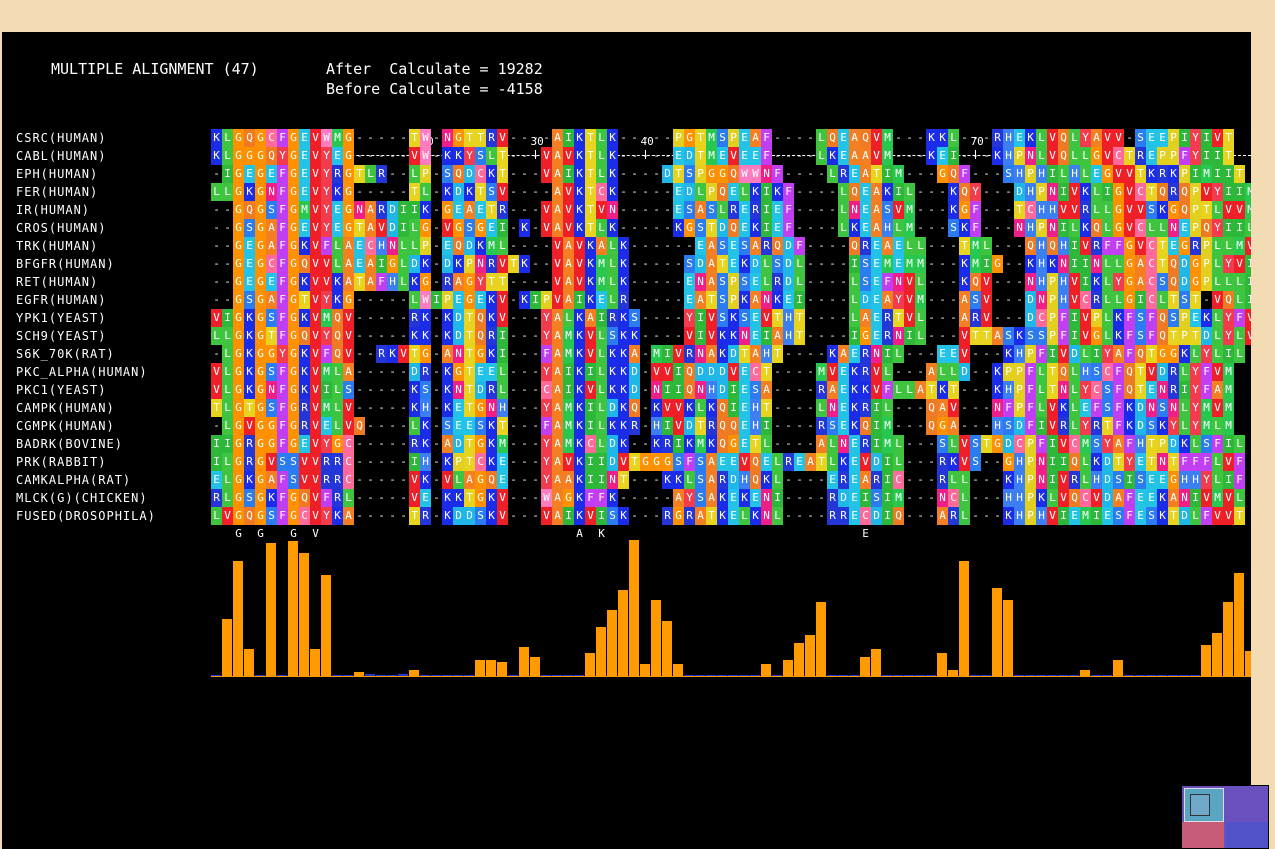 Image resolution: width=1275 pixels, height=849 pixels. Describe the element at coordinates (61, 318) in the screenshot. I see `sequence-name: YPK1(YEAST)` at that location.